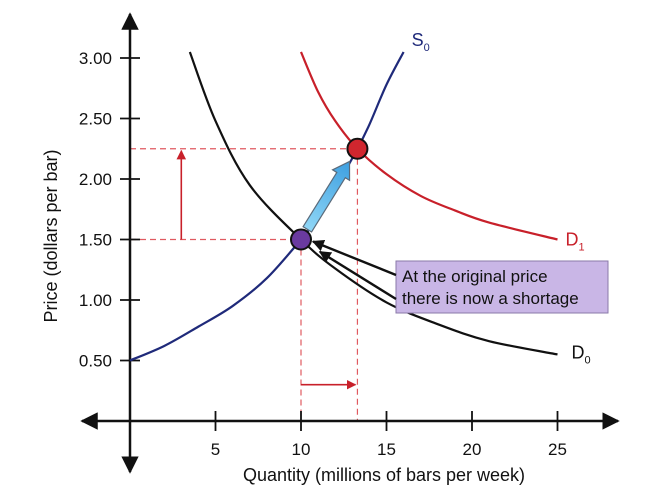 The width and height of the screenshot is (652, 497). I want to click on x-axis-label: Quantity (millions of bars per week), so click(384, 475).